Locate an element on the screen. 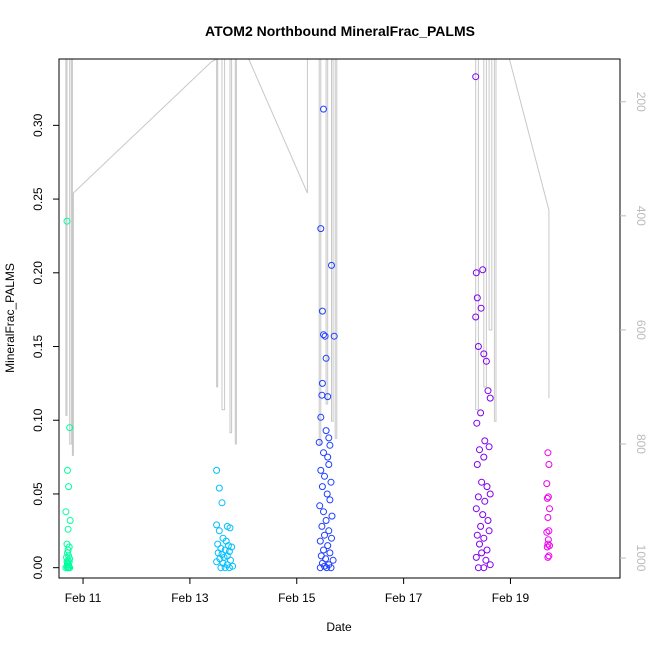 This screenshot has width=650, height=650. x-tick-label: Feb 13 is located at coordinates (190, 598).